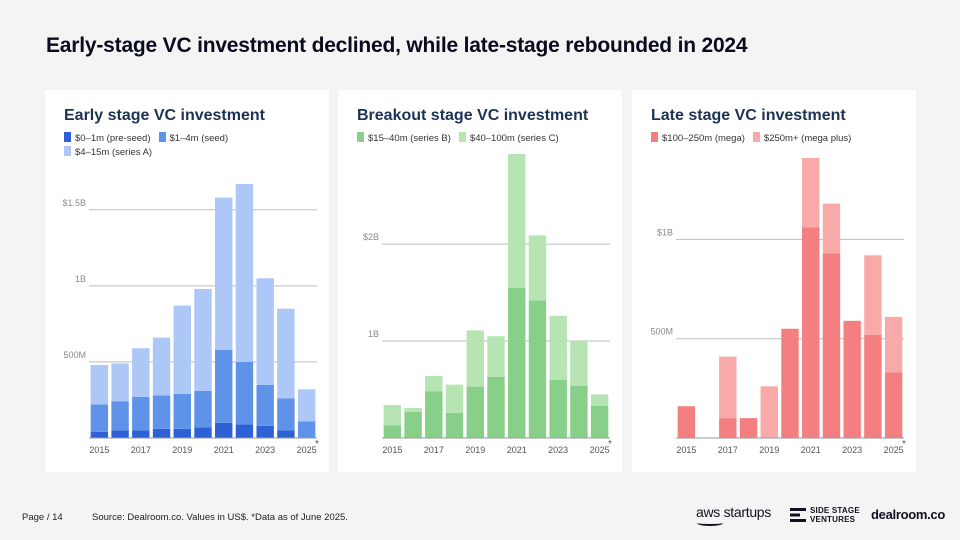 The height and width of the screenshot is (540, 960). What do you see at coordinates (74, 355) in the screenshot?
I see `y-tick-label: 500M` at bounding box center [74, 355].